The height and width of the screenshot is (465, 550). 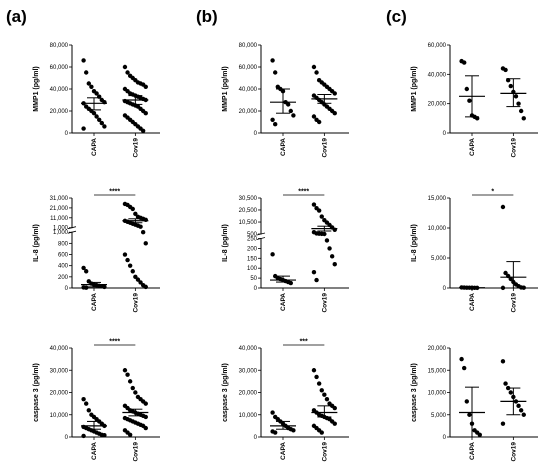 I want to click on y-tick-label: 800, so click(x=63, y=244).